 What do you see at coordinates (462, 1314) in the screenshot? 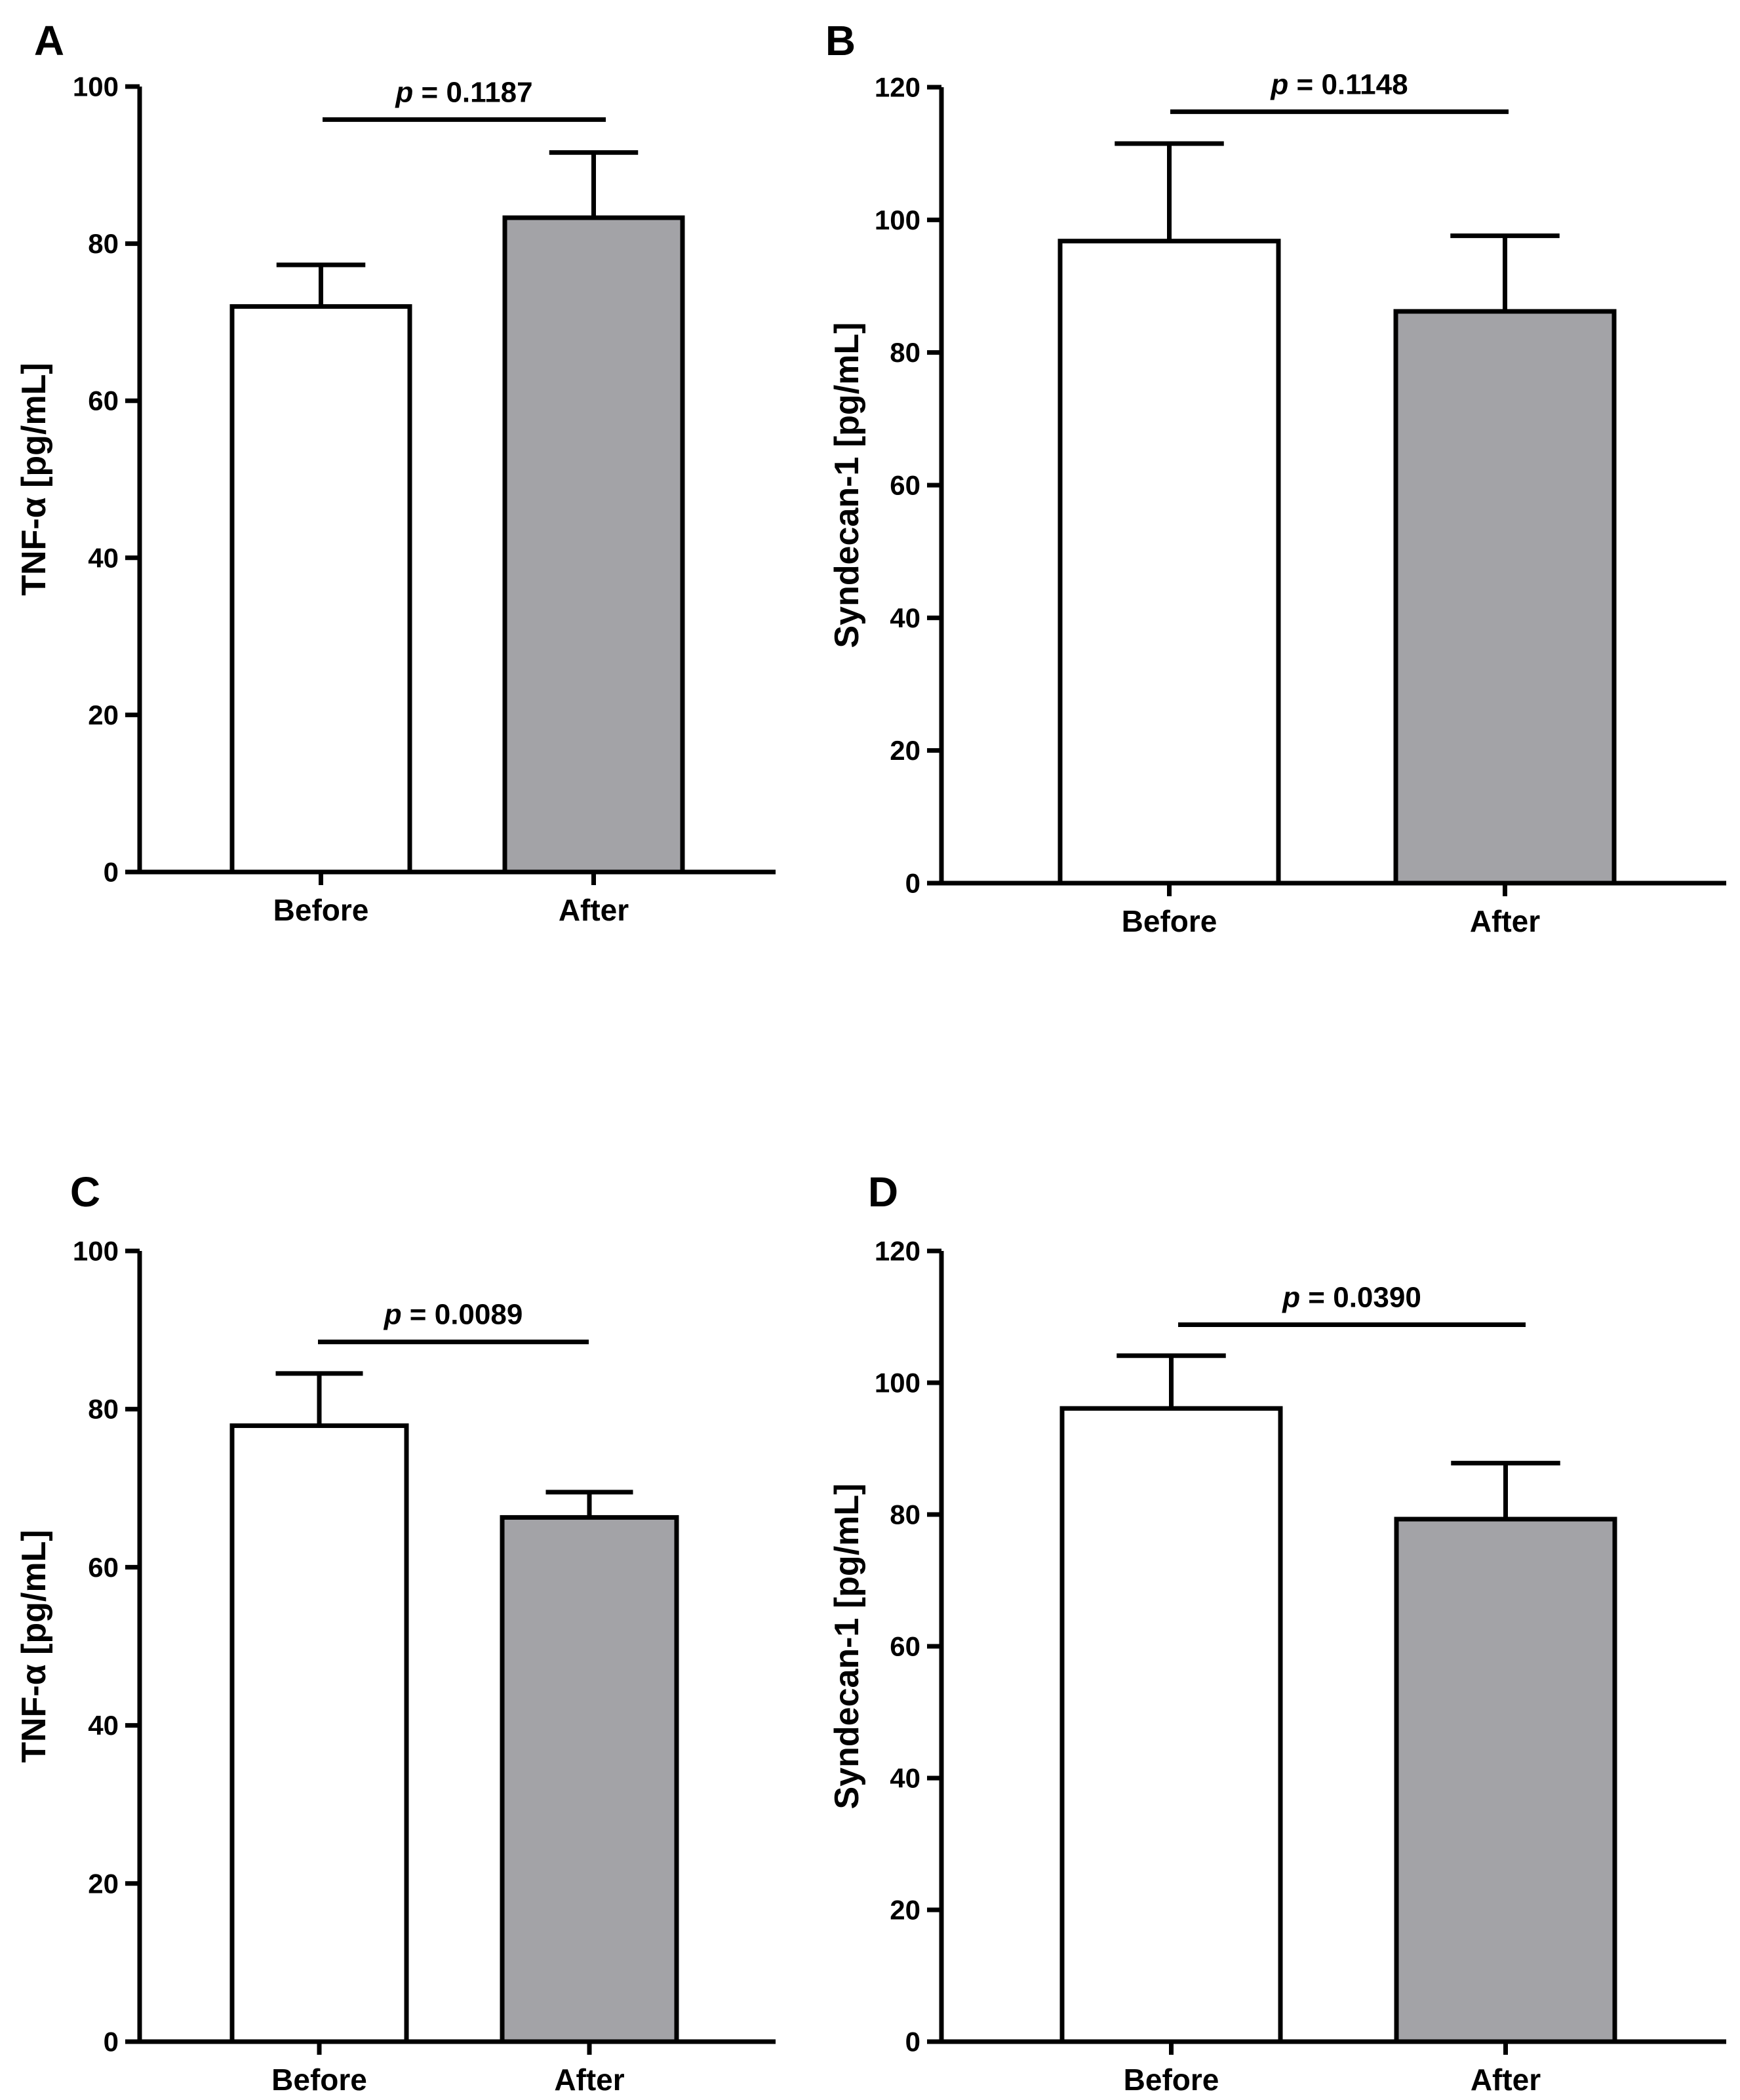
I see `p-value: = 0.0089` at bounding box center [462, 1314].